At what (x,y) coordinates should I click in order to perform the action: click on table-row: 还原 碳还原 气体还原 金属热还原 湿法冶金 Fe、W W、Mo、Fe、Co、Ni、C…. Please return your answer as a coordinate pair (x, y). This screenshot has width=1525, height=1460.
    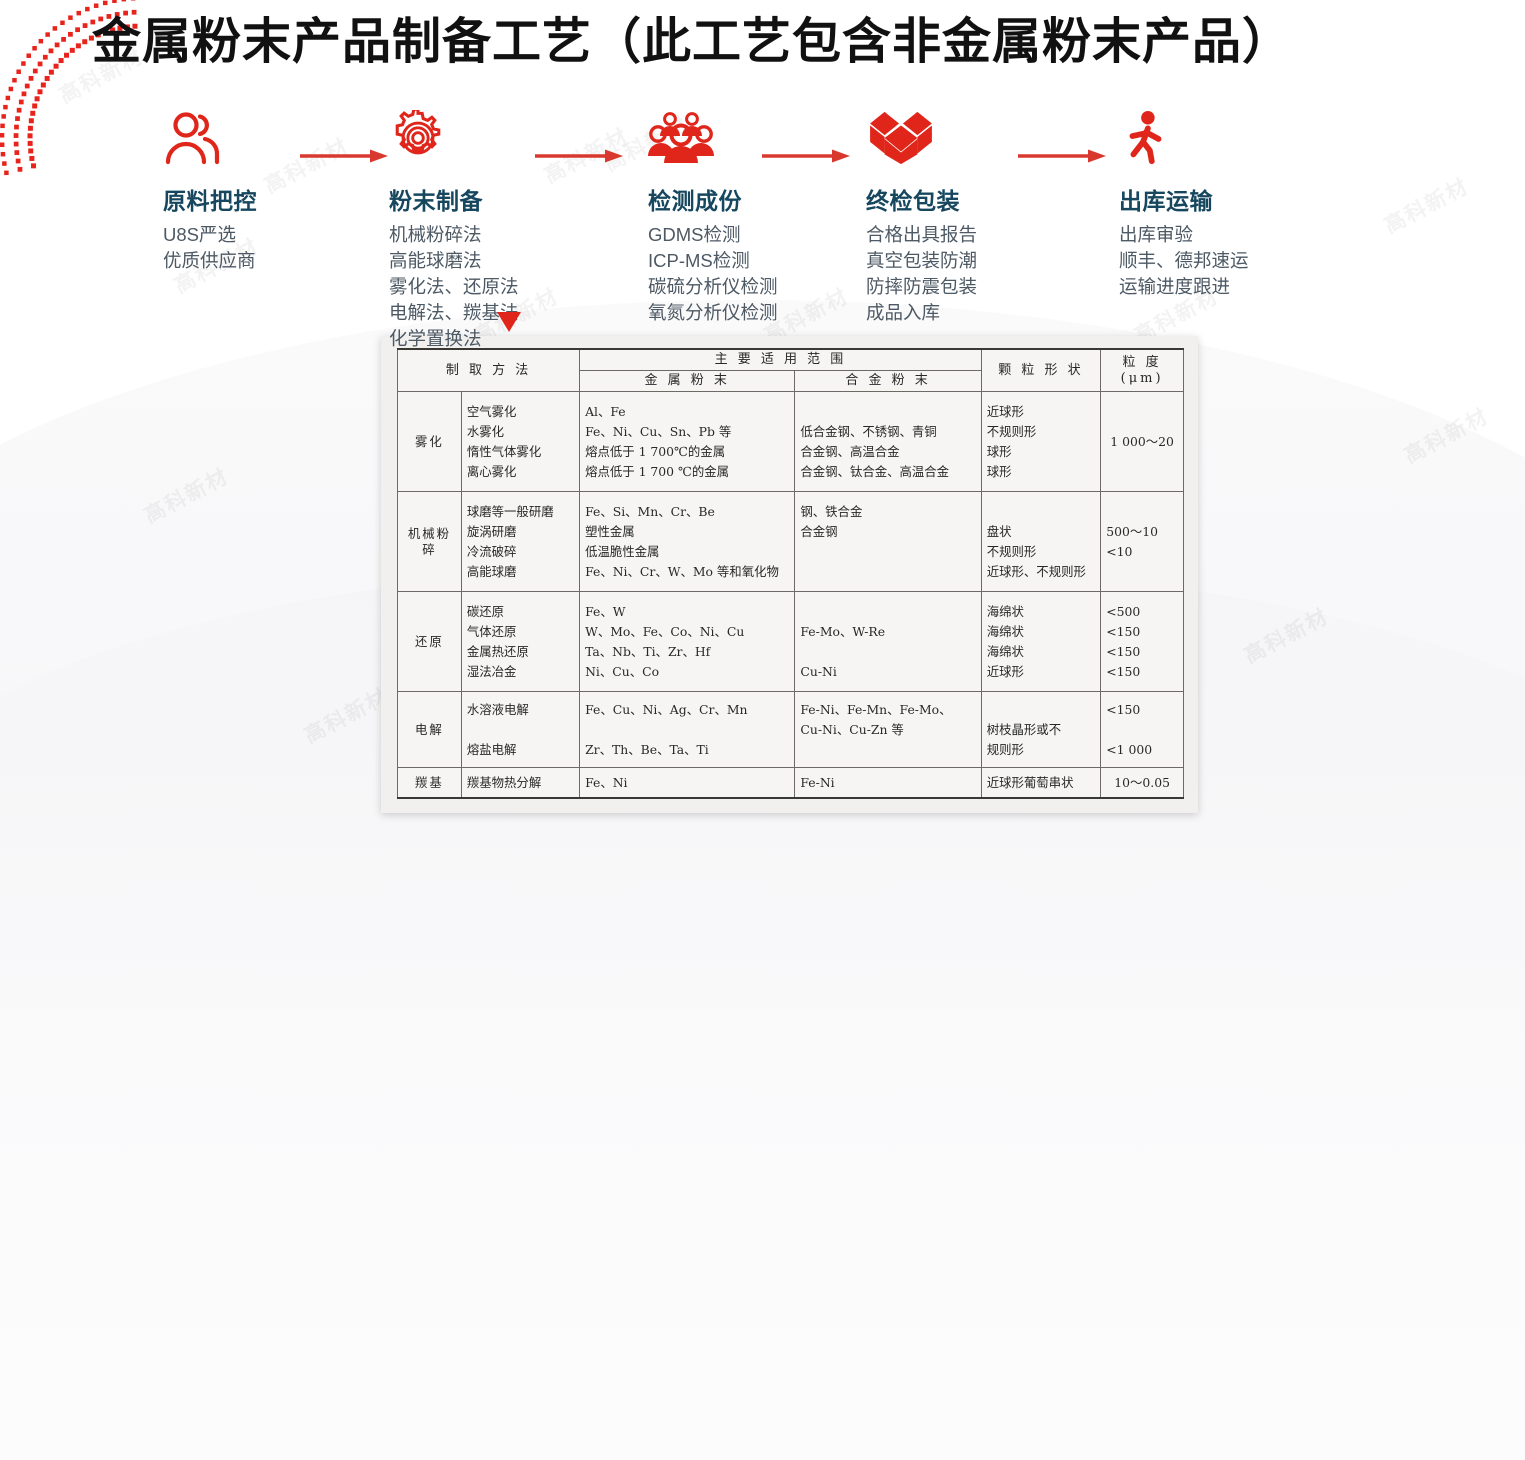
    Looking at the image, I should click on (790, 641).